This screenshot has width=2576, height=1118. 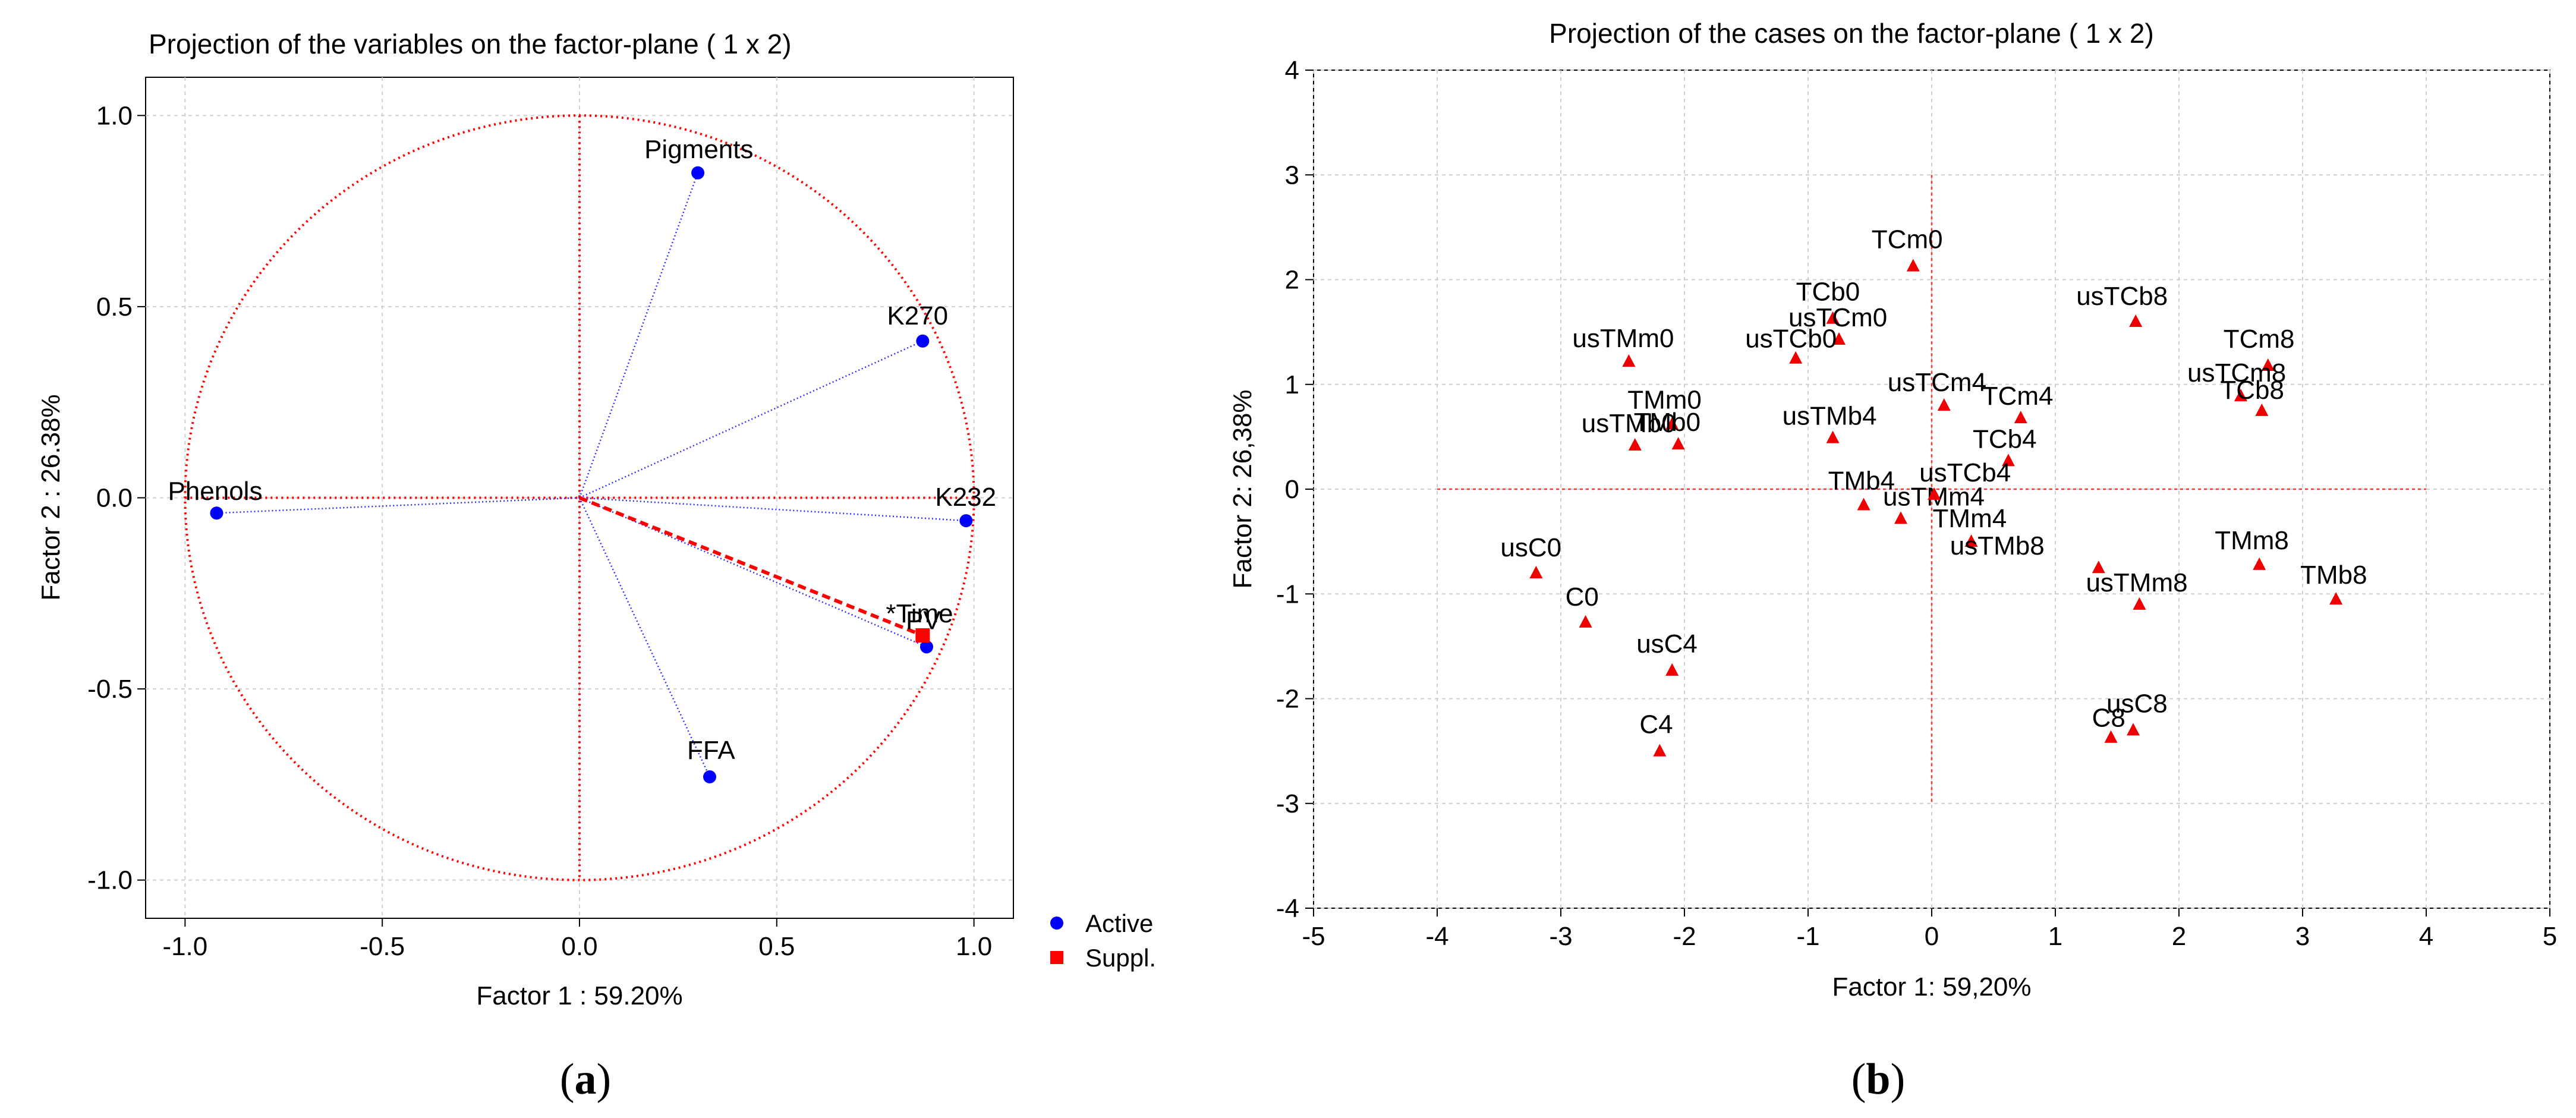 I want to click on panel-b-ytick-label: -2, so click(x=1288, y=699).